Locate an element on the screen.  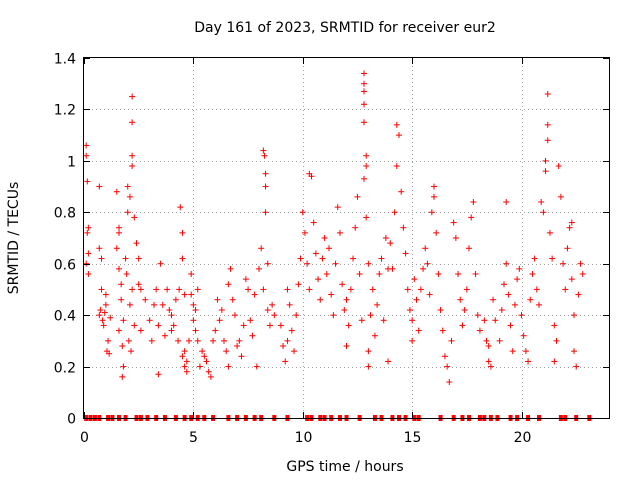
y-tick-label: 1 is located at coordinates (71, 163).